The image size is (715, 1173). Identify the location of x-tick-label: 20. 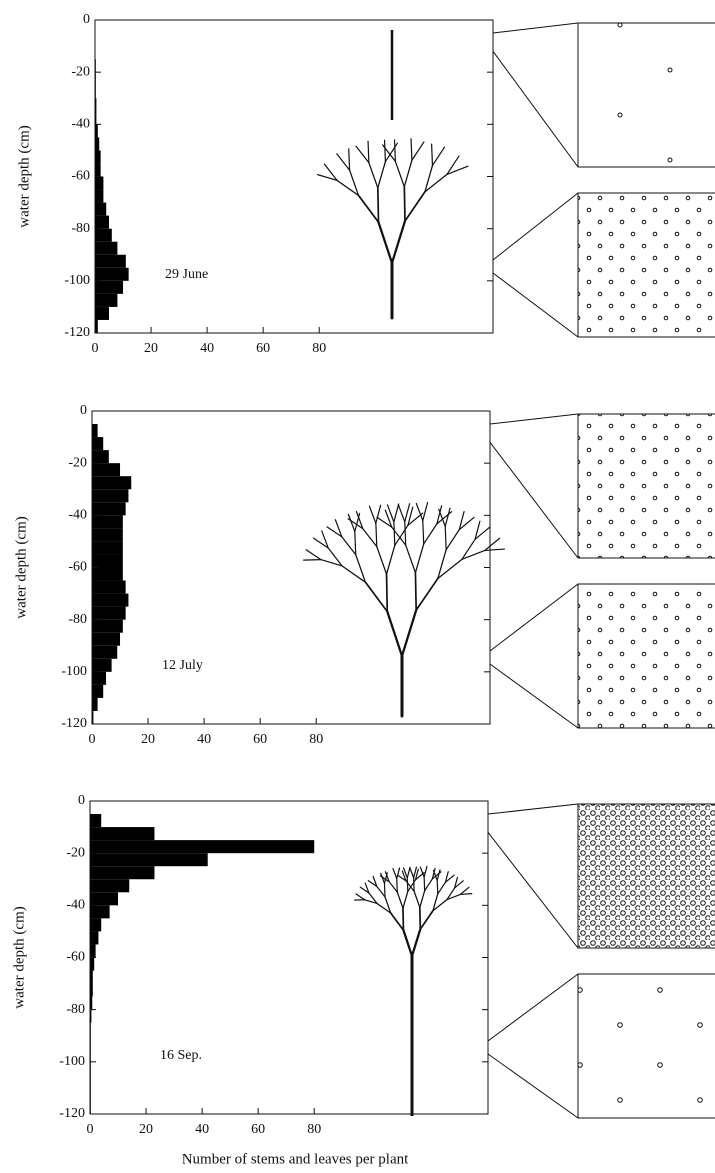
(151, 348).